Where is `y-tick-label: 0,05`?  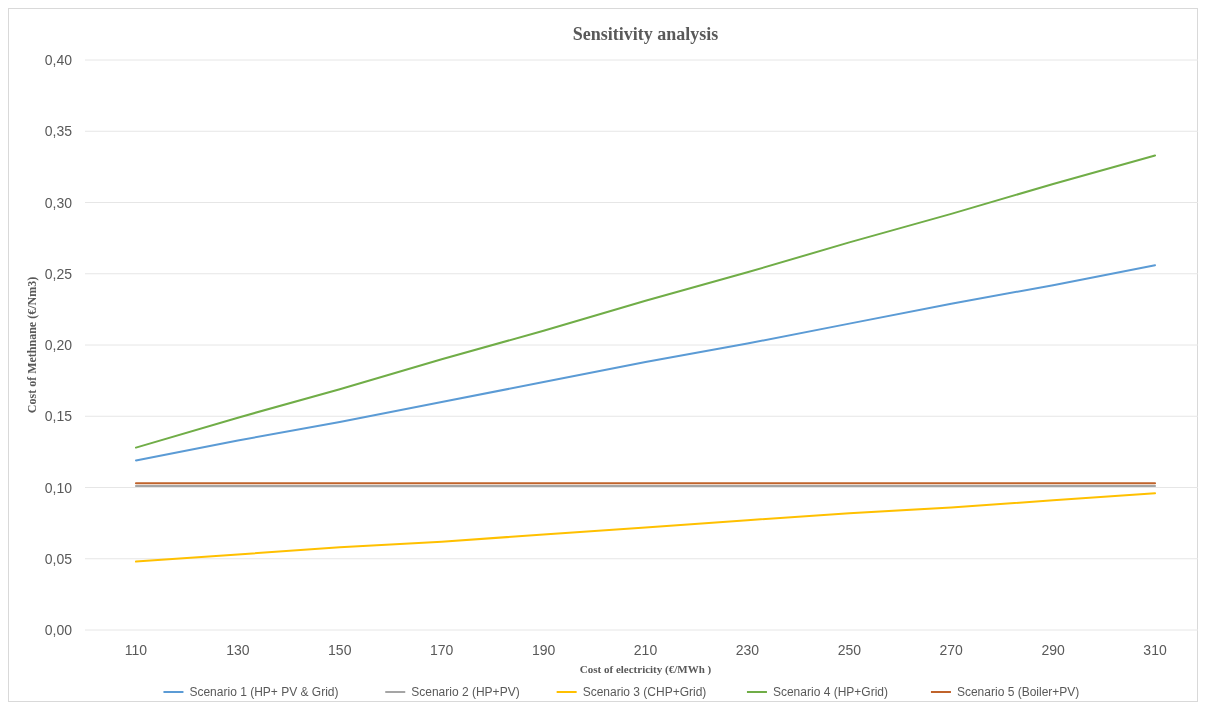 y-tick-label: 0,05 is located at coordinates (58, 558).